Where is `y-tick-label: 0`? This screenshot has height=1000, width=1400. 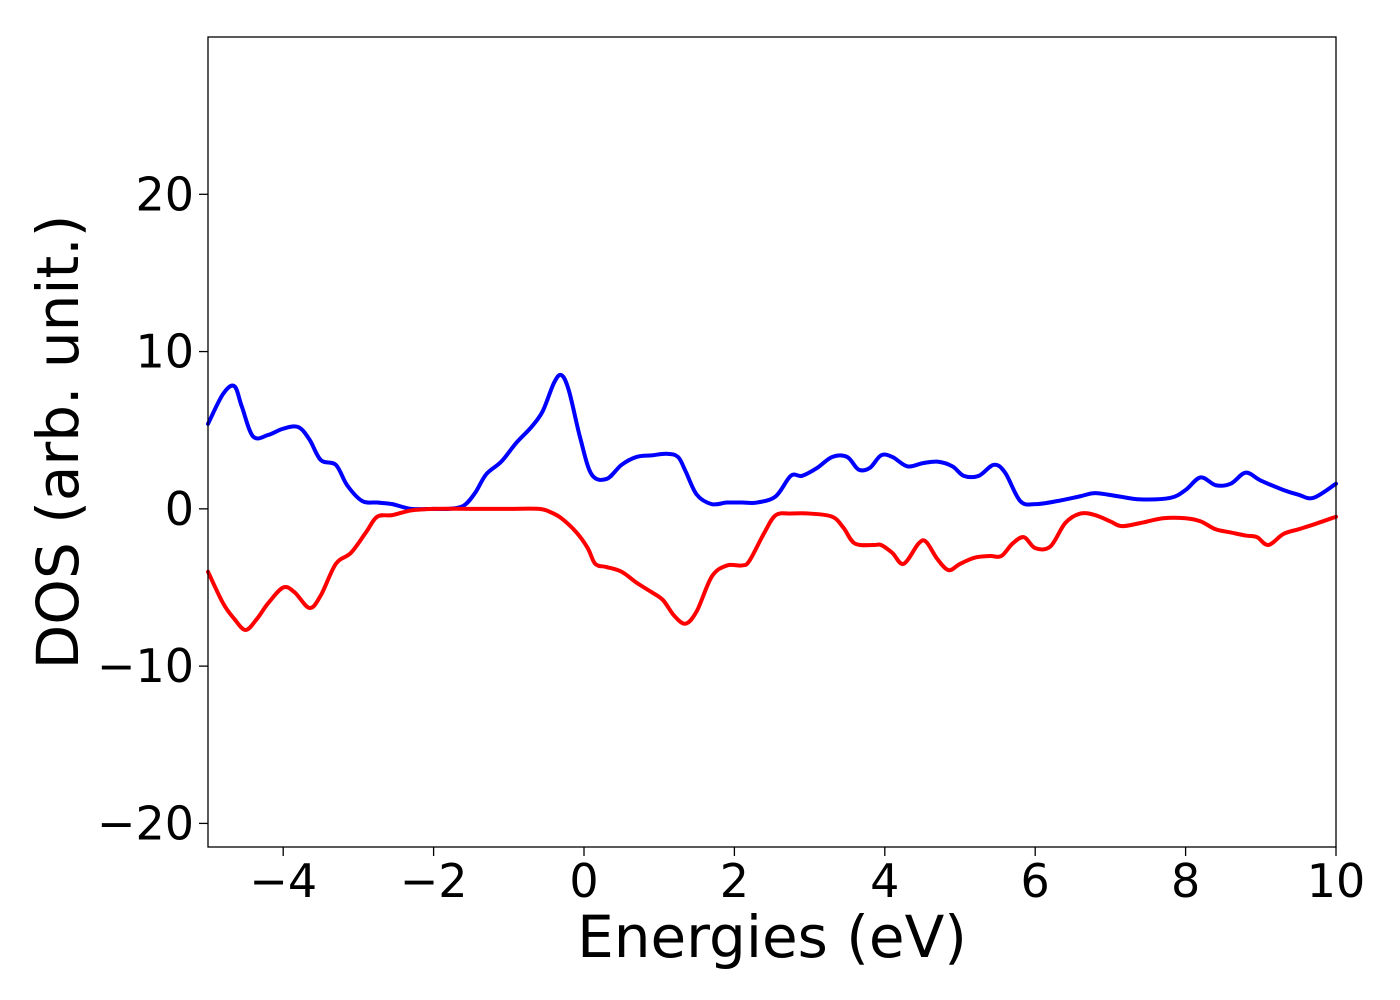
y-tick-label: 0 is located at coordinates (179, 509).